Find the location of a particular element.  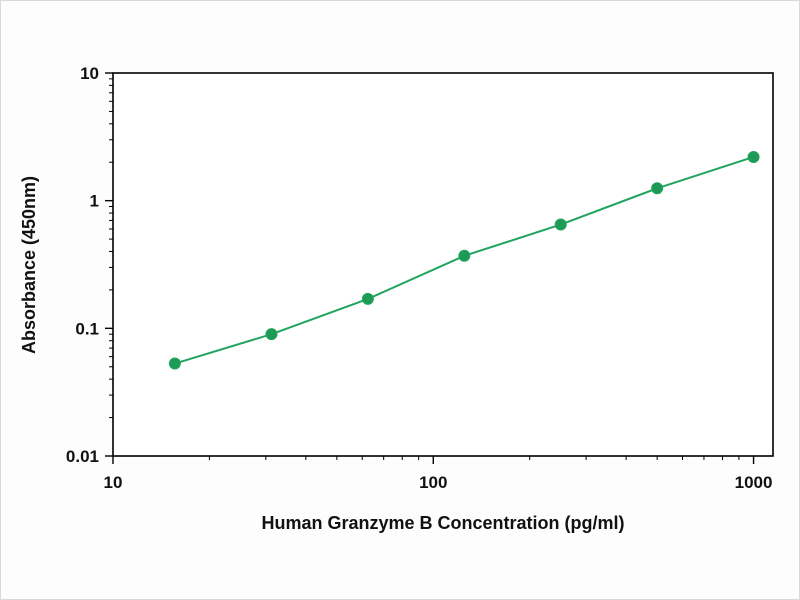

y-tick-label: 10 is located at coordinates (89, 73).